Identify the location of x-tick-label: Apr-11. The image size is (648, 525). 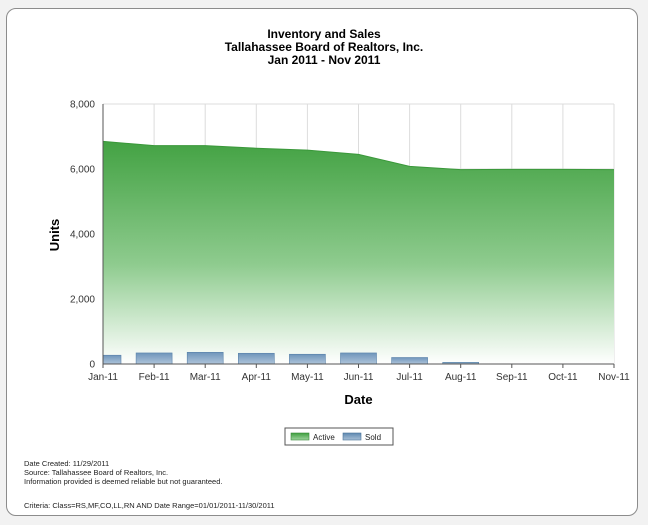
(257, 377).